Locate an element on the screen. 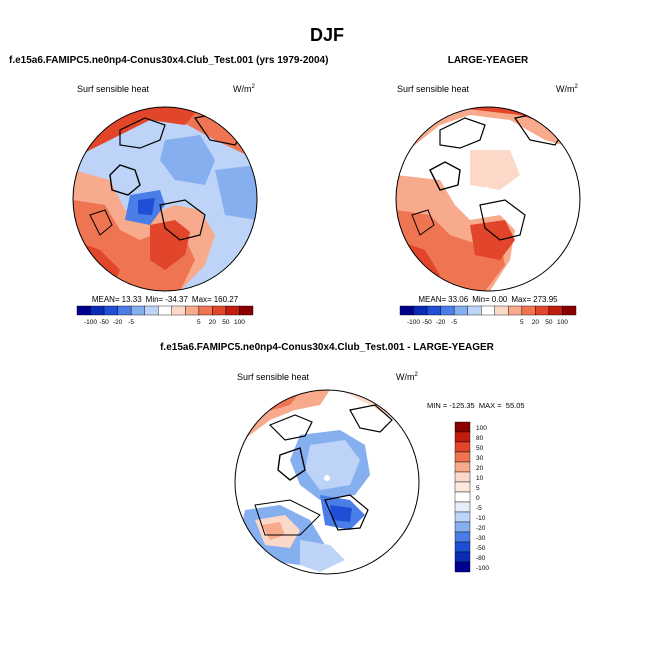  panel-model-colorbar: -100 -50 -20 -5 5 20 50 100 is located at coordinates (165, 315).